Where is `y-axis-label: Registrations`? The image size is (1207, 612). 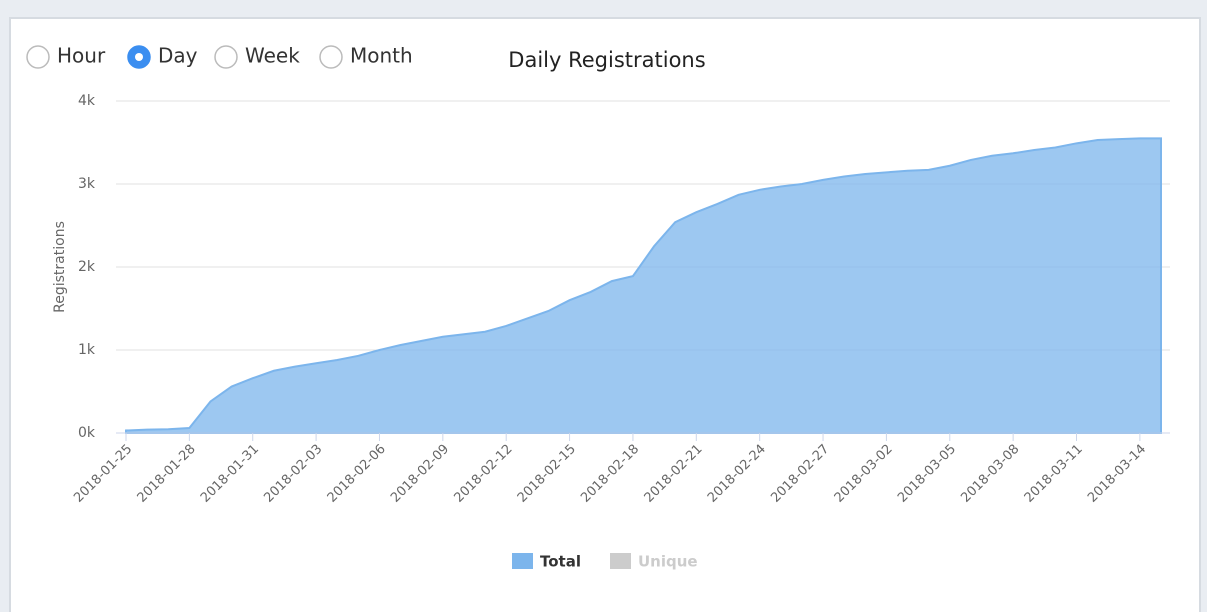
y-axis-label: Registrations is located at coordinates (60, 267).